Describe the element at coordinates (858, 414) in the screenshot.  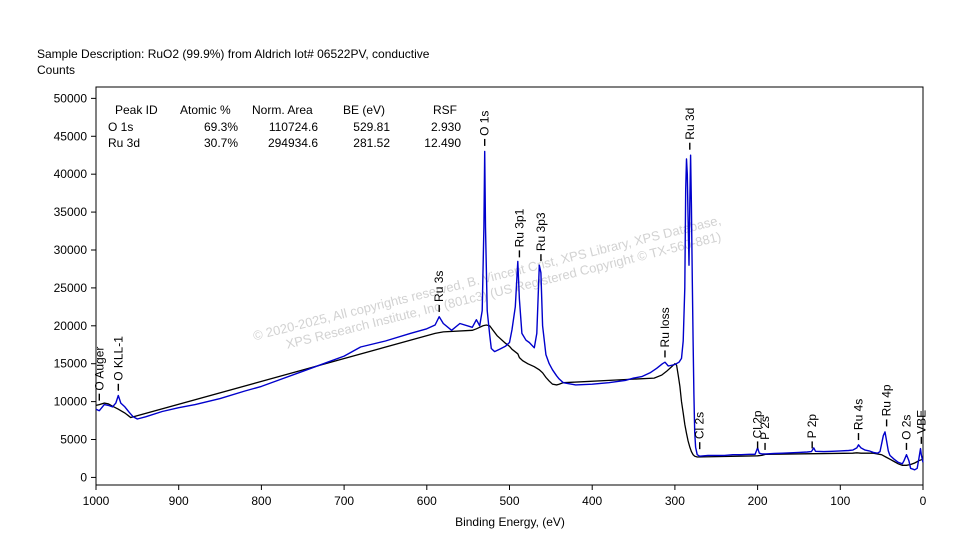
I see `peak-label-12: Ru 4s` at that location.